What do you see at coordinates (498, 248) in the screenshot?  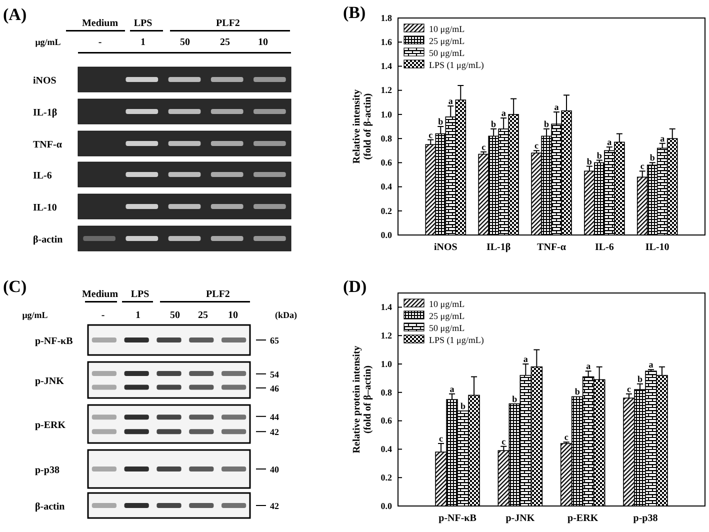 I see `x-tick-label: IL-1β` at bounding box center [498, 248].